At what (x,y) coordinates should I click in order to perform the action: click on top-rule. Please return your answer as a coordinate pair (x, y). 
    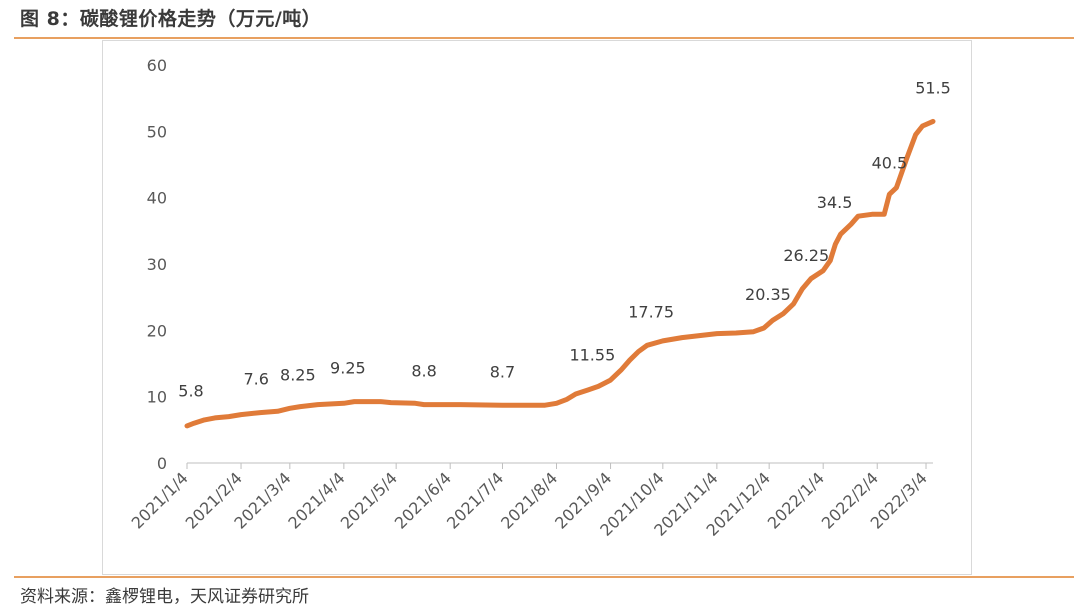
    Looking at the image, I should click on (544, 38).